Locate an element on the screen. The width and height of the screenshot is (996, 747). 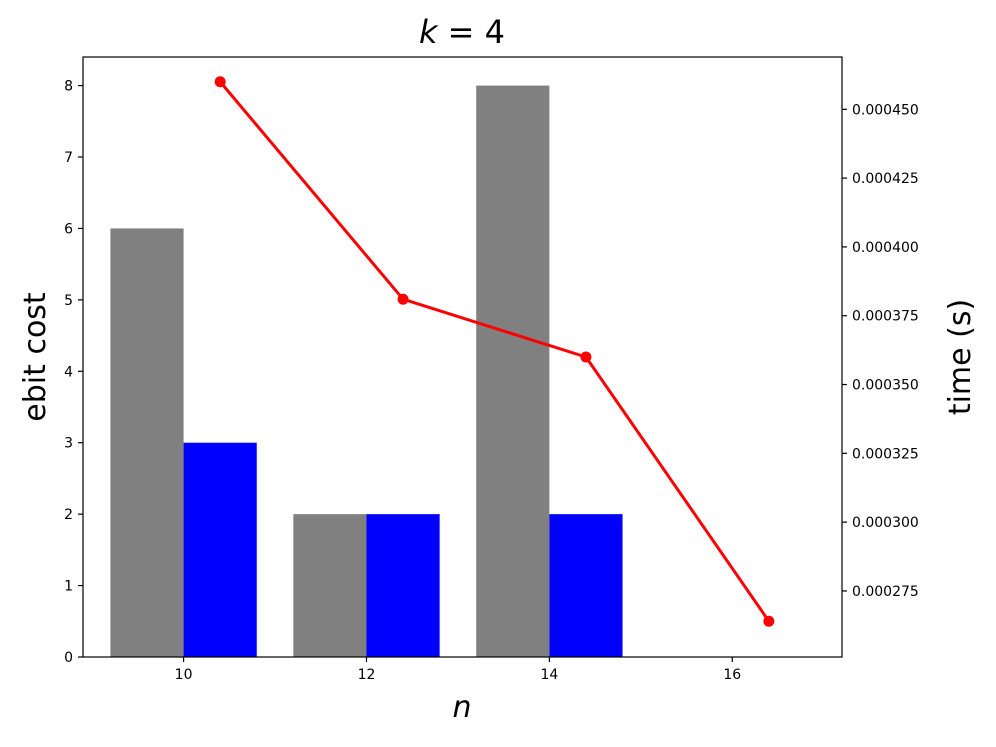
x-axis-label: n is located at coordinates (461, 707).